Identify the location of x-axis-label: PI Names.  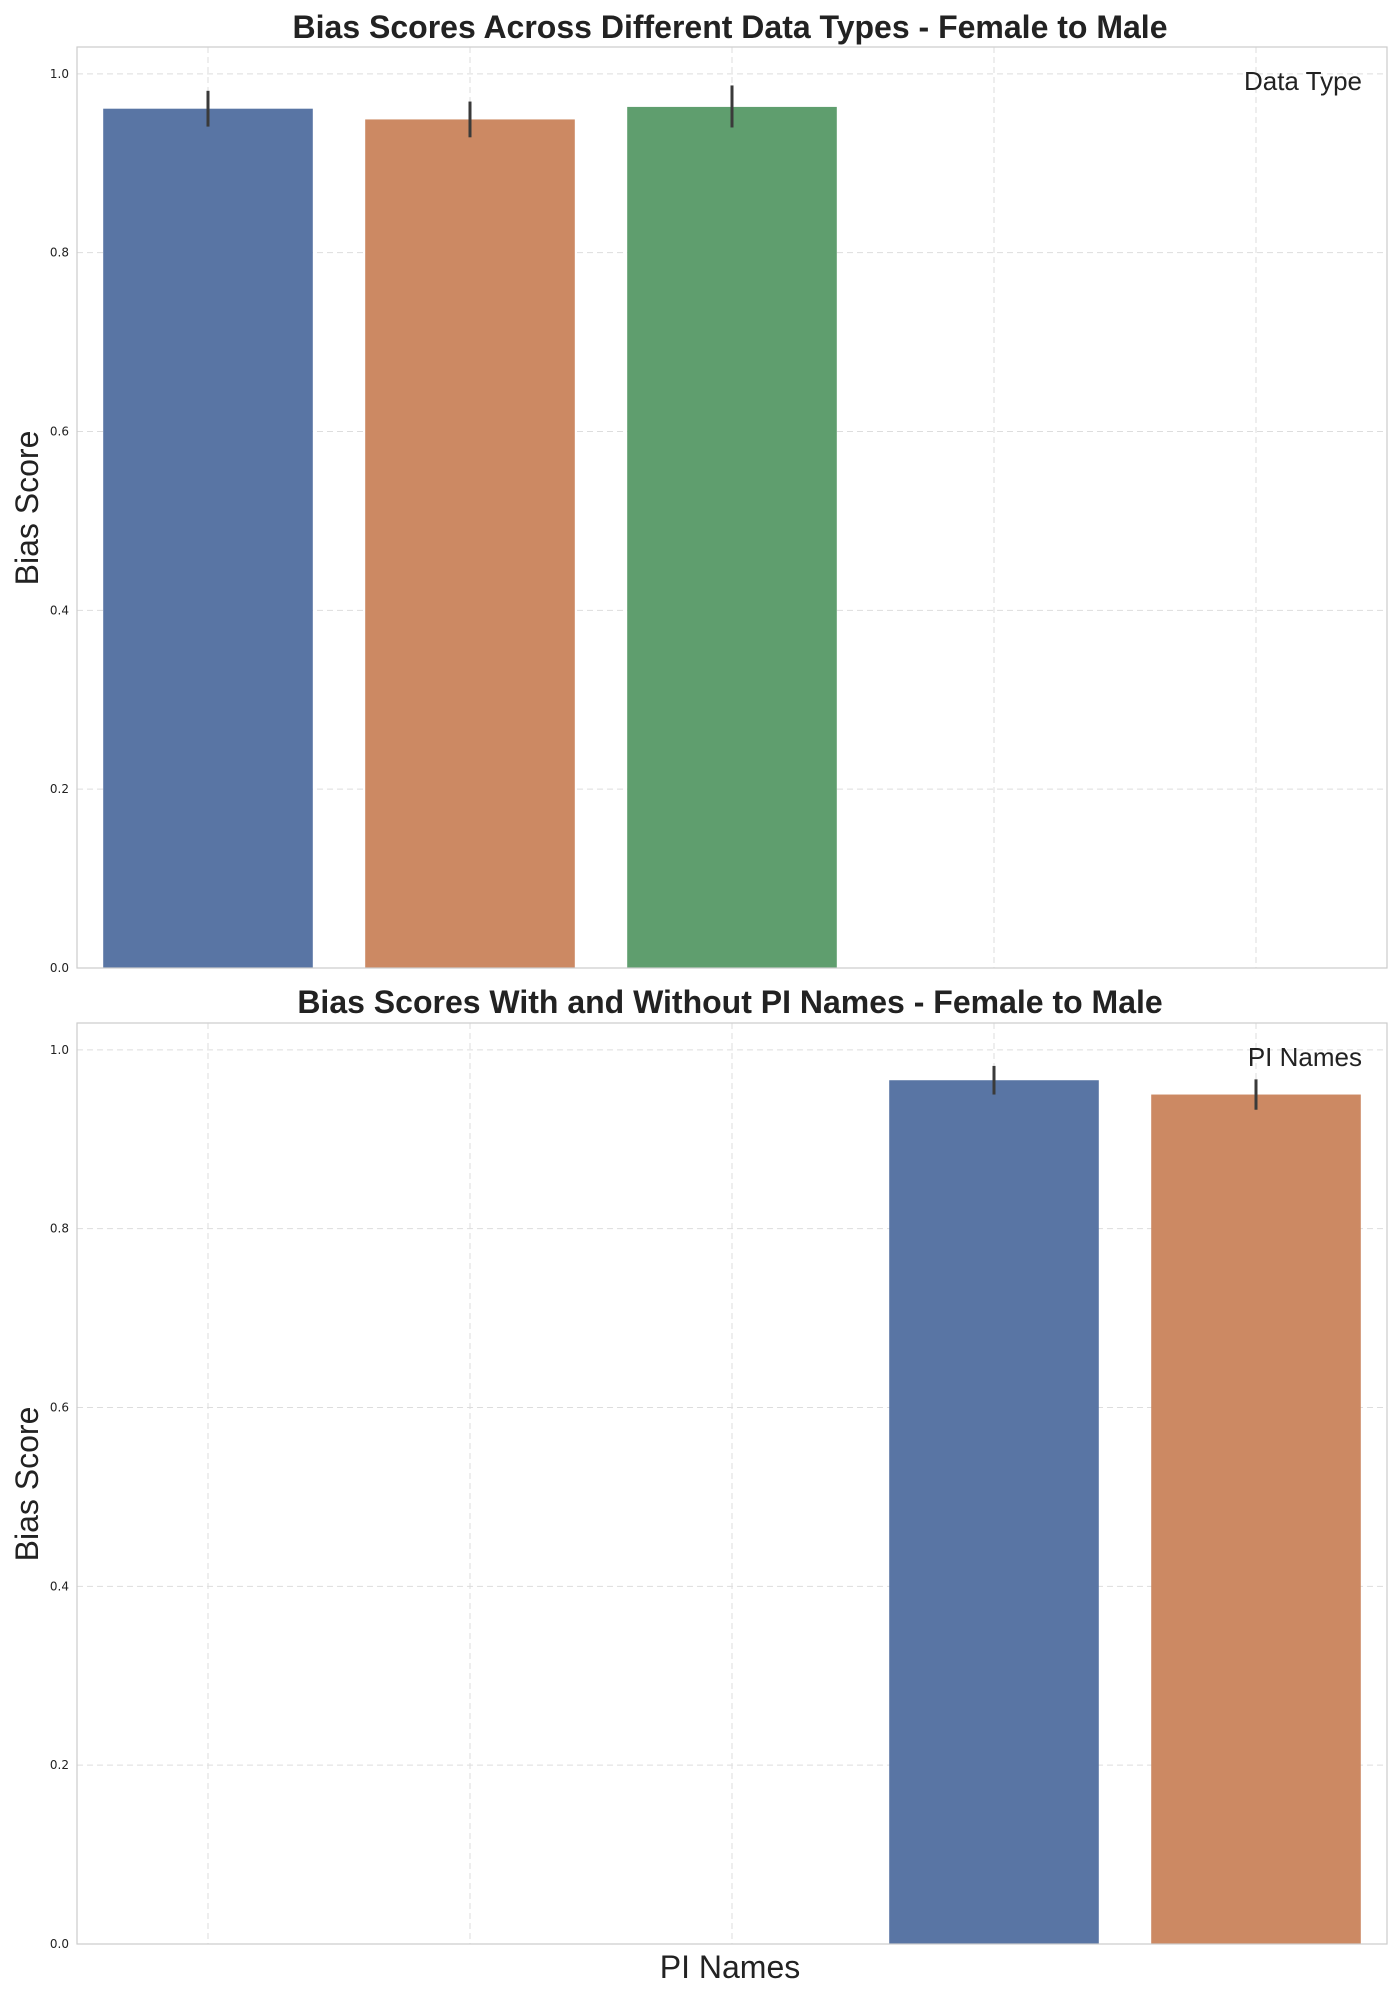
(730, 1967).